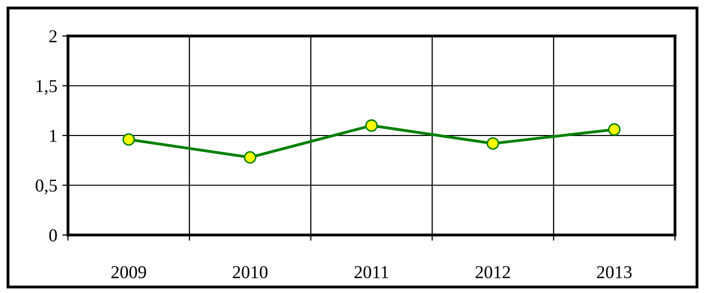 The height and width of the screenshot is (293, 707). I want to click on y-tick-label: 0,5, so click(46, 187).